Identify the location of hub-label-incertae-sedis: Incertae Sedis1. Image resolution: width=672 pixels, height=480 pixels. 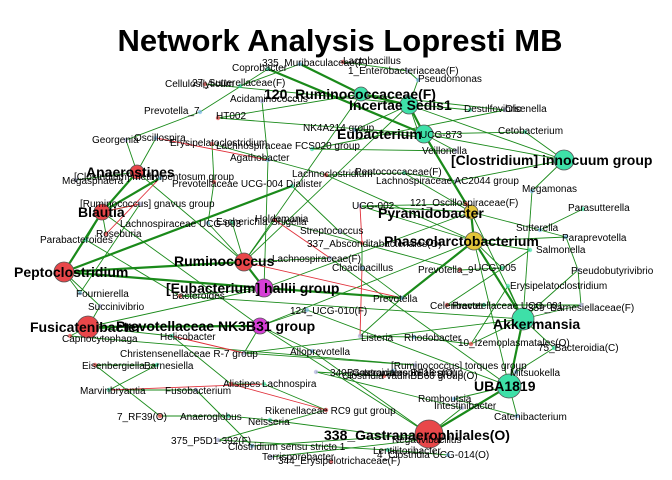
(400, 105).